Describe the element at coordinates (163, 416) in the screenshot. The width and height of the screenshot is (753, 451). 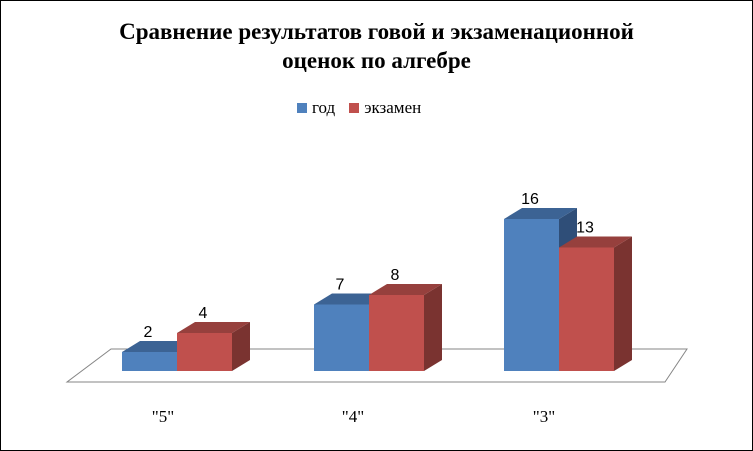
I see `category-label-1: "5"` at that location.